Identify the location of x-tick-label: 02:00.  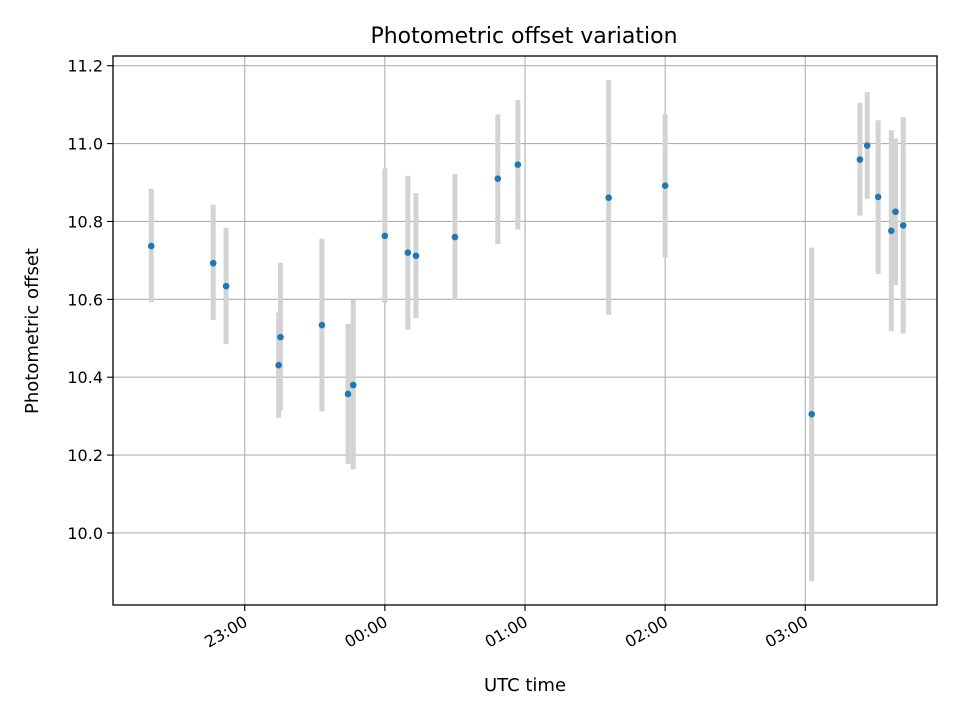
(646, 632).